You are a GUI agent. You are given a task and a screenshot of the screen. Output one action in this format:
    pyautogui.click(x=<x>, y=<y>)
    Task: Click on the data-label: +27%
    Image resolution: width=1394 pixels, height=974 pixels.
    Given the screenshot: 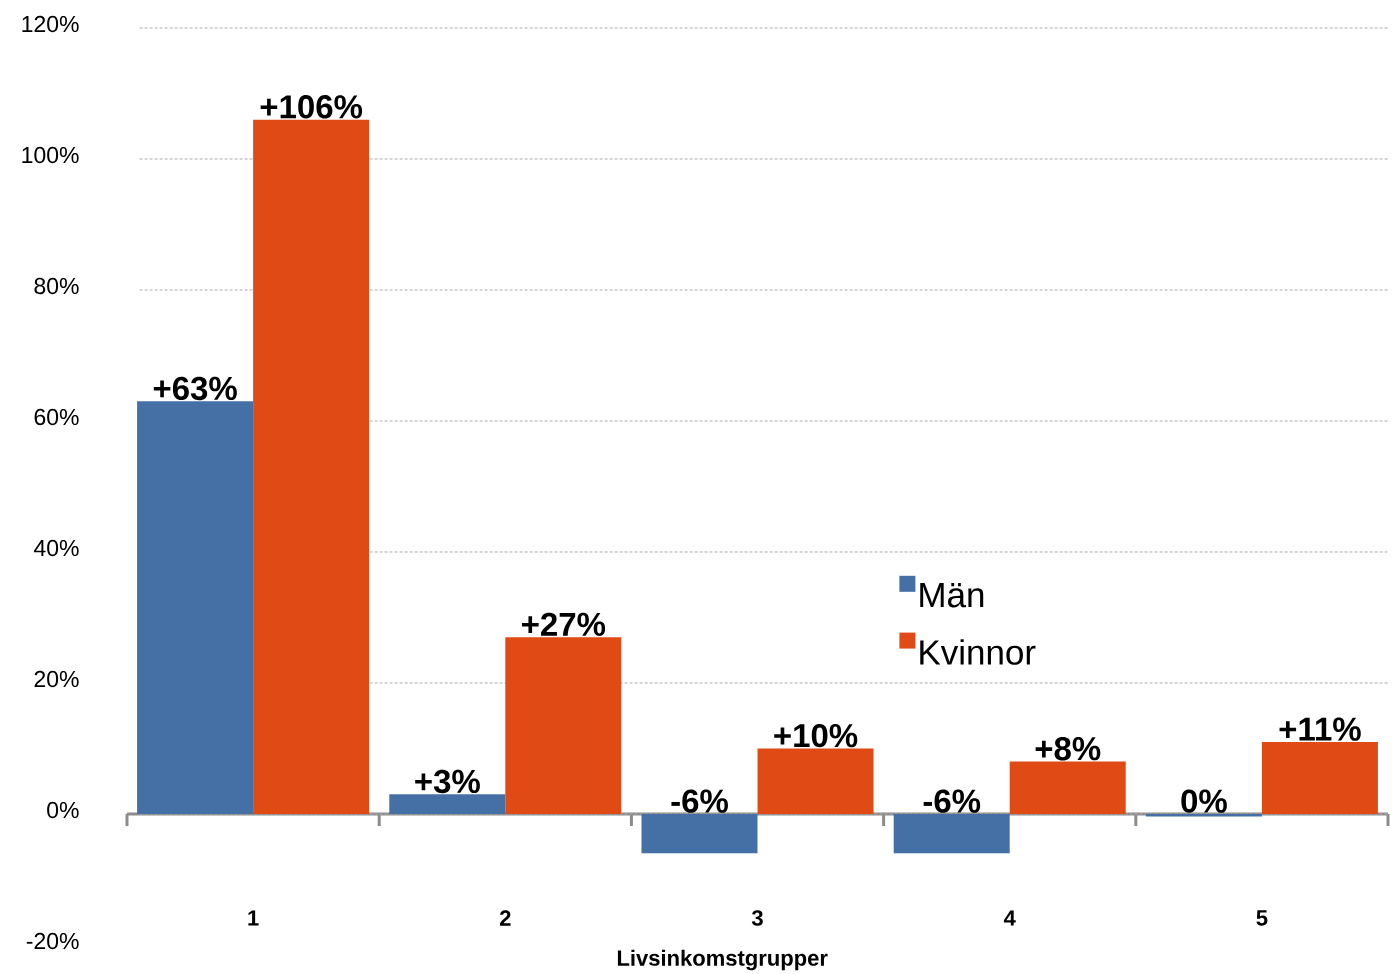 What is the action you would take?
    pyautogui.click(x=564, y=624)
    